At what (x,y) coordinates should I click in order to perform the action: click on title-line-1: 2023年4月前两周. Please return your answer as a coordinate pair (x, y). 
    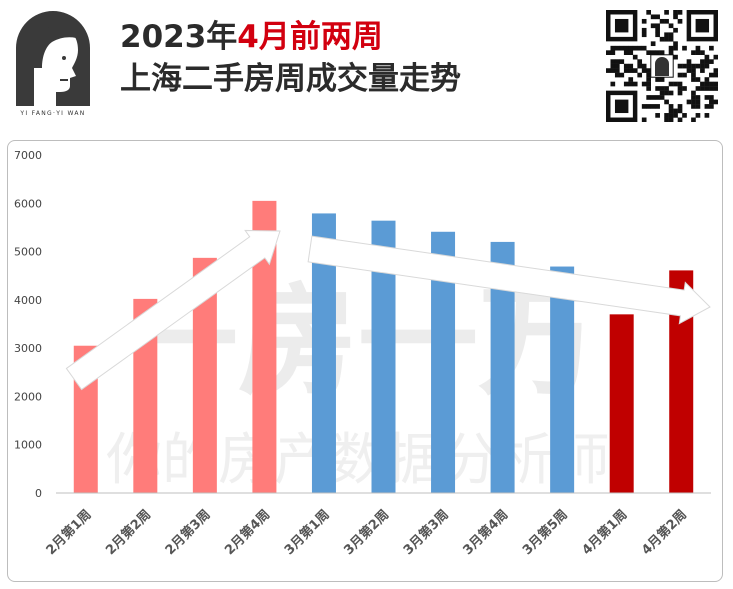
    Looking at the image, I should click on (290, 37).